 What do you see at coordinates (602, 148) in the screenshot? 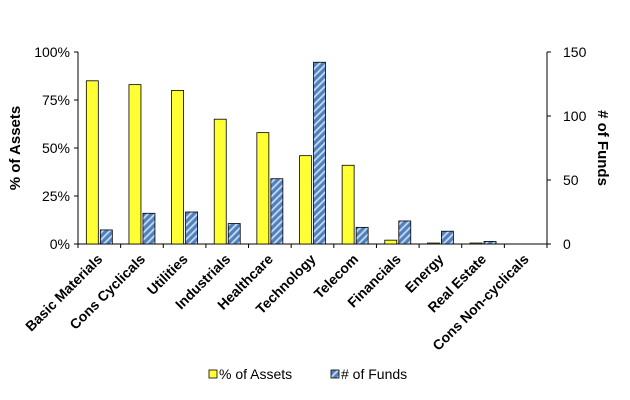
I see `y-axis-right-title: # of Funds` at bounding box center [602, 148].